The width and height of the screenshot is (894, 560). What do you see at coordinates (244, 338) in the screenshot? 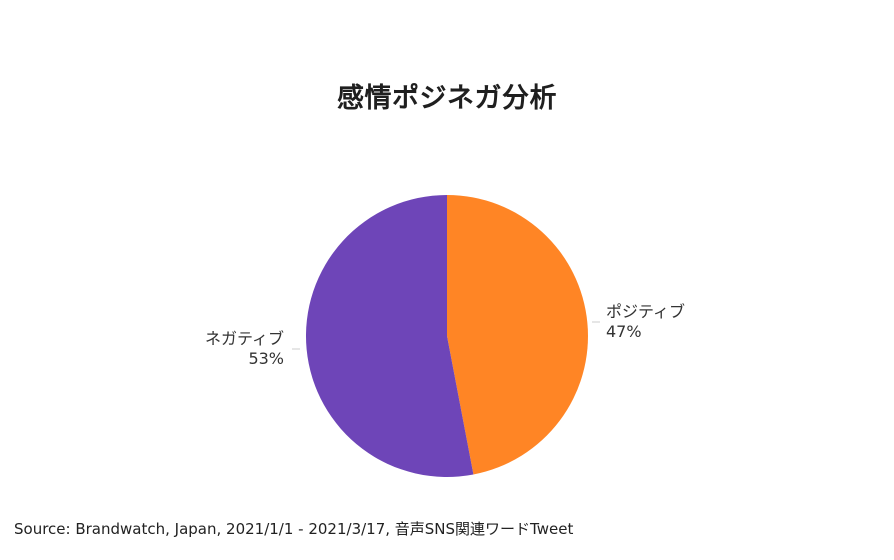
I see `slice-label-negative-name: ネガティブ` at bounding box center [244, 338].